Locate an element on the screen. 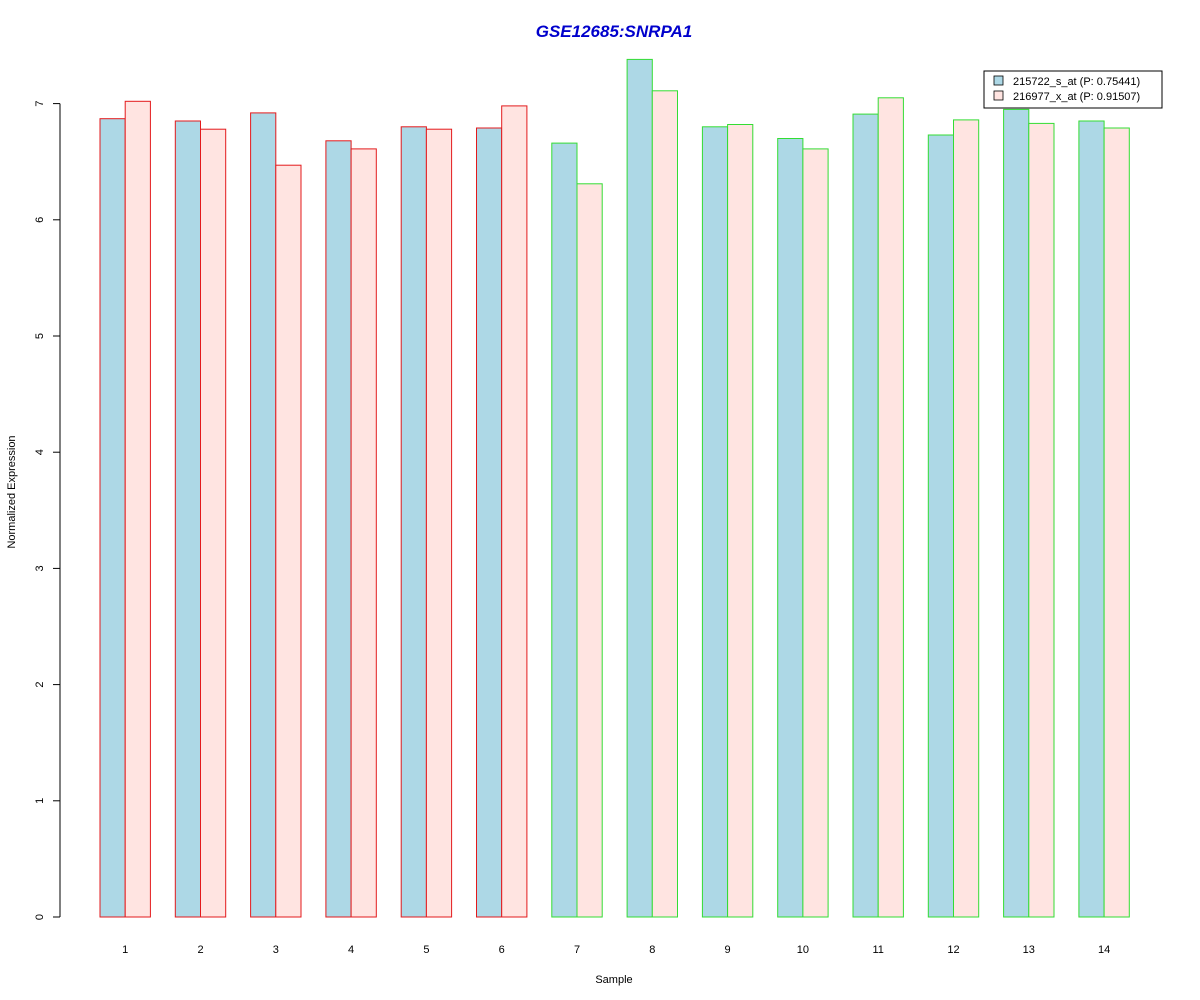  legend-box is located at coordinates (1073, 89).